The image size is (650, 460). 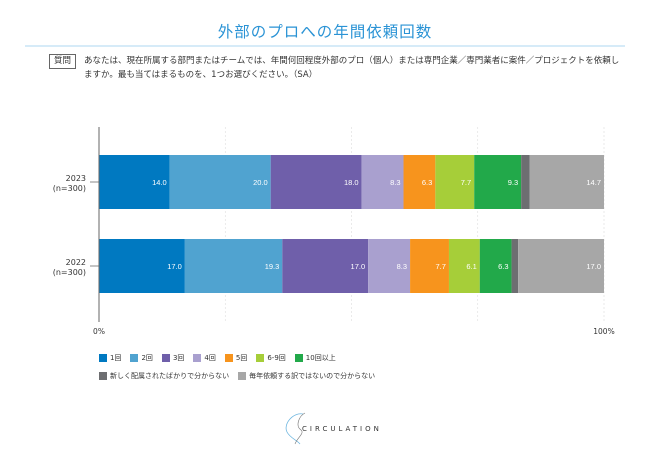 I want to click on legend-label: 毎年依頼する訳ではないので分からない, so click(x=312, y=376).